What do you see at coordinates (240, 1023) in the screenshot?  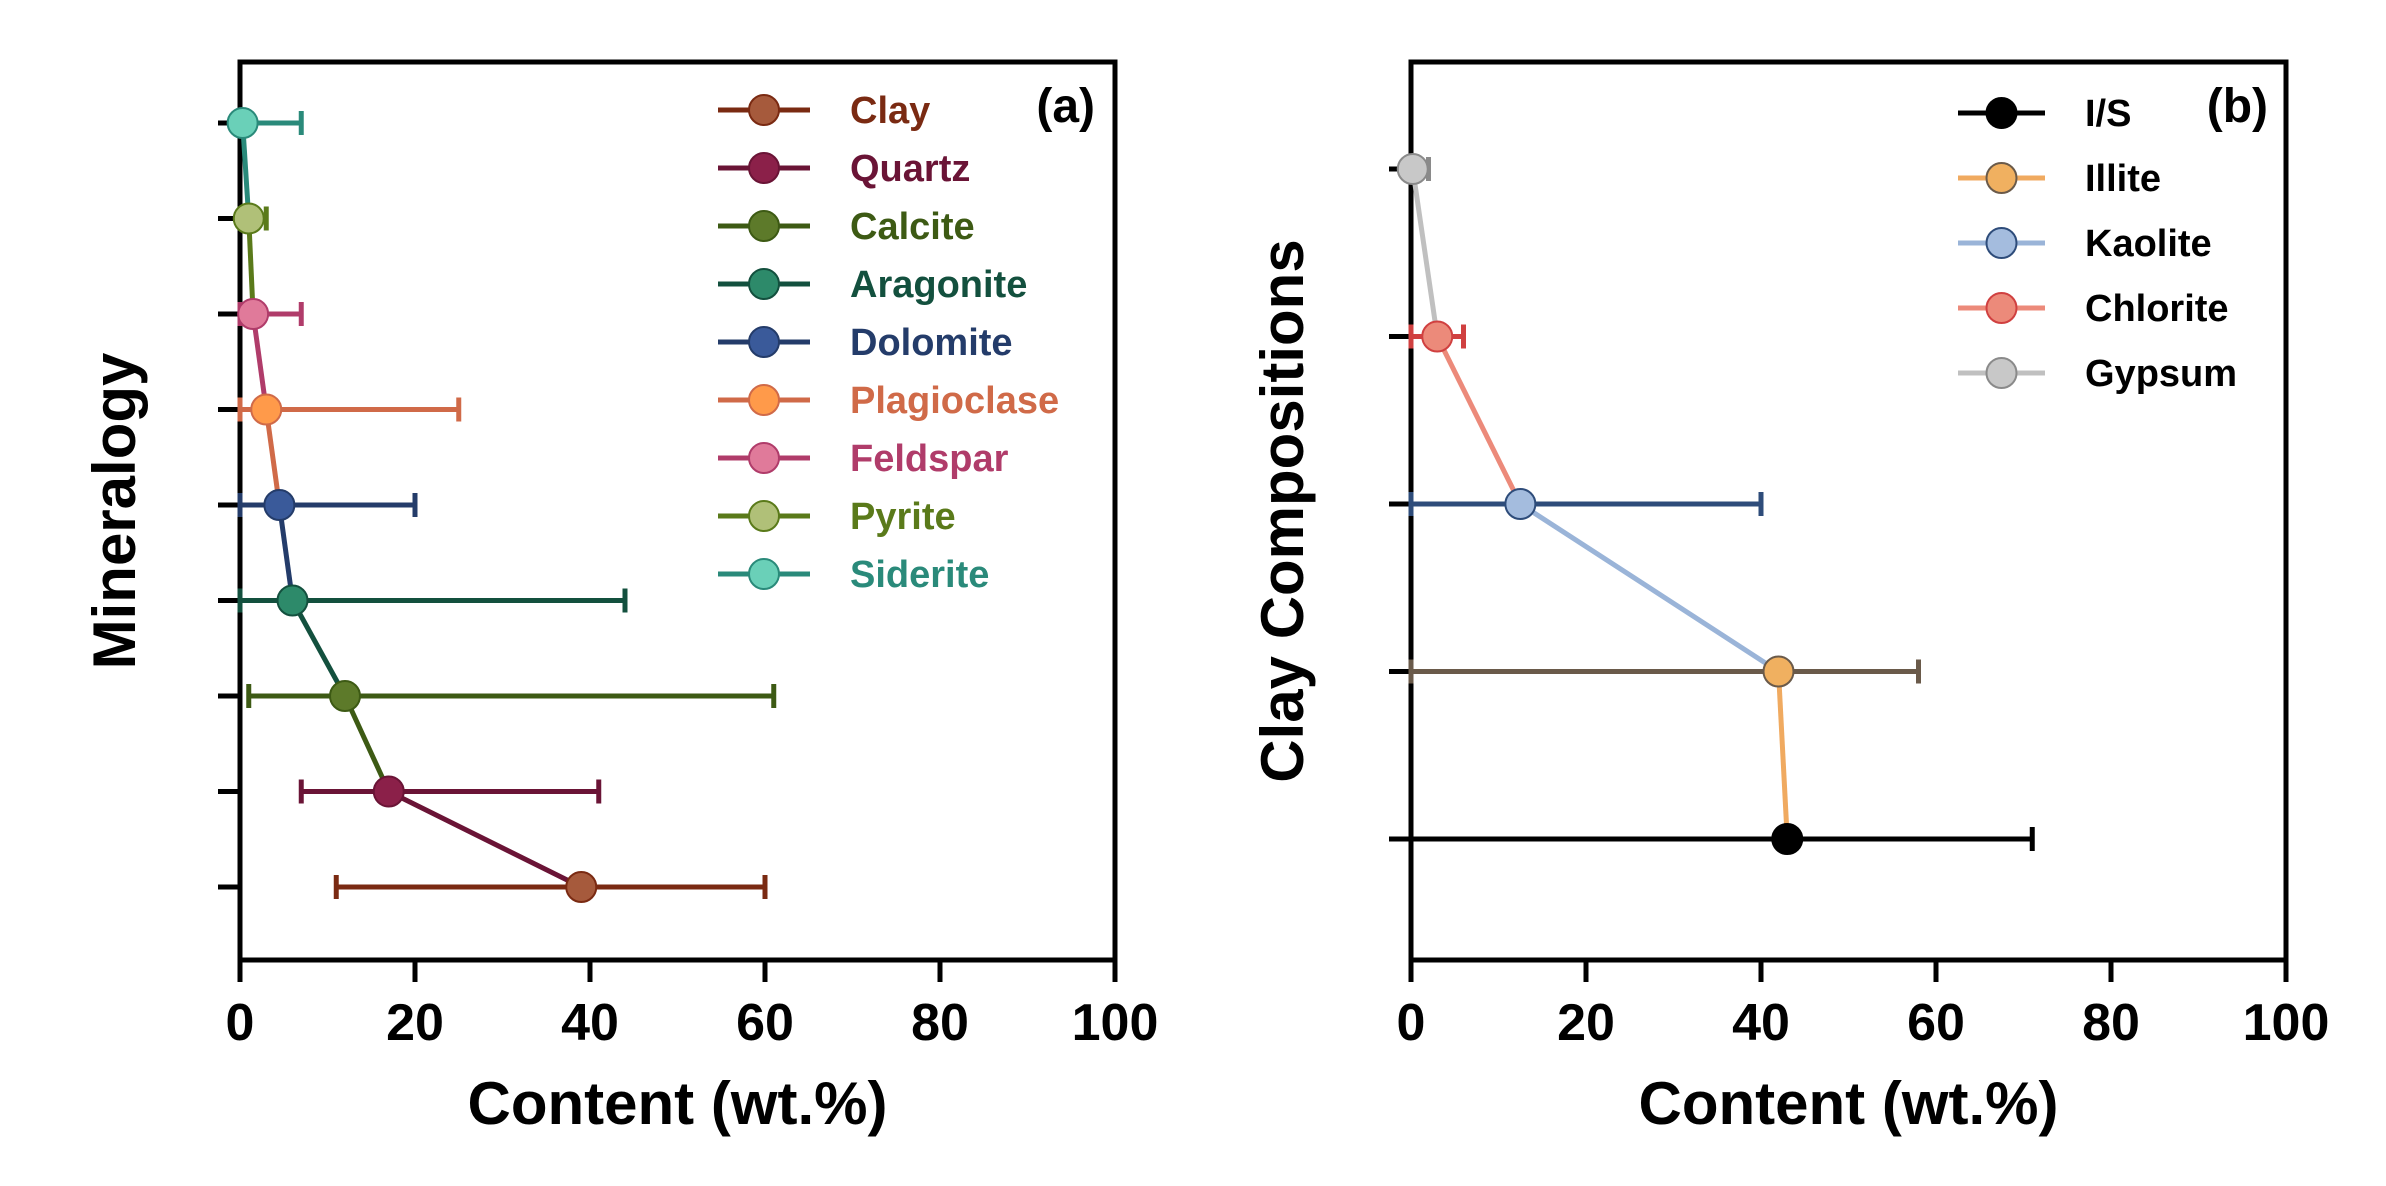 I see `panel-a-x-tick-label: 0` at bounding box center [240, 1023].